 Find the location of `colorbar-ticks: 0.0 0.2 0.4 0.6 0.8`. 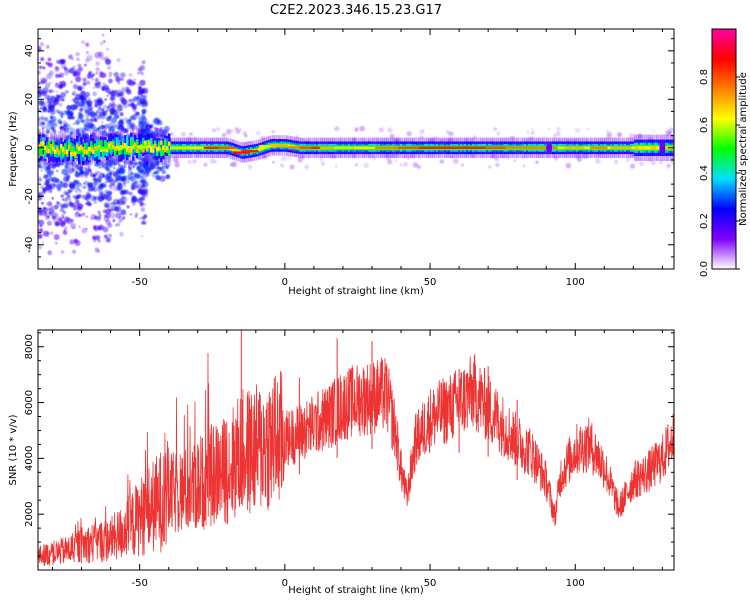

colorbar-ticks: 0.0 0.2 0.4 0.6 0.8 is located at coordinates (719, 173).